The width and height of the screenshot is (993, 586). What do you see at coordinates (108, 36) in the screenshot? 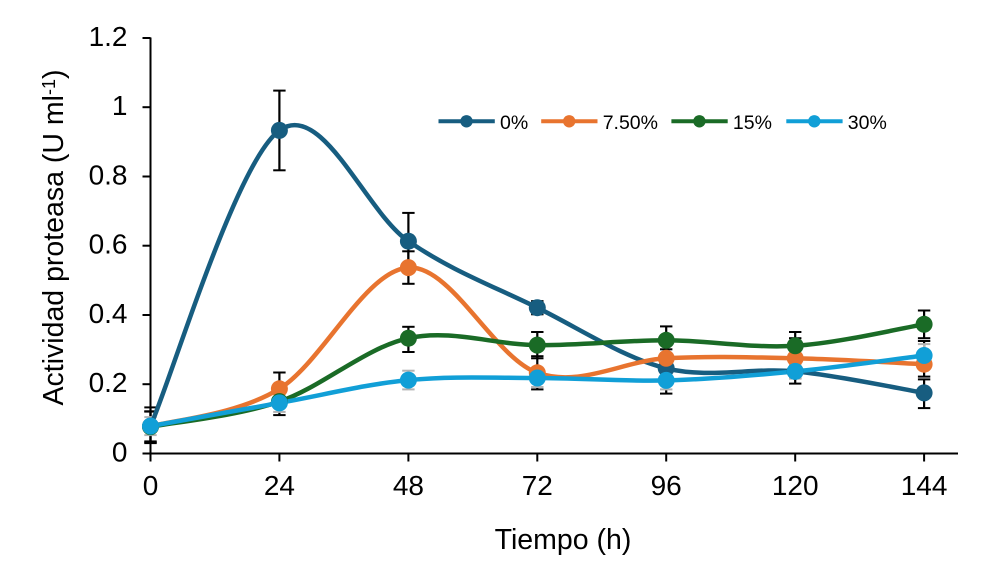
I see `svg-text: 1.2` at bounding box center [108, 36].